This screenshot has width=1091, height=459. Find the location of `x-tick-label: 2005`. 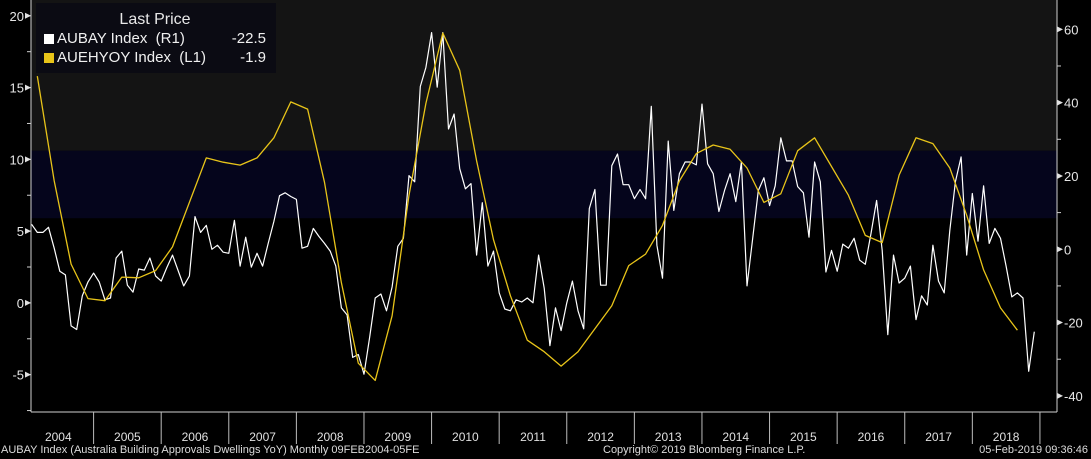

x-tick-label: 2005 is located at coordinates (127, 437).